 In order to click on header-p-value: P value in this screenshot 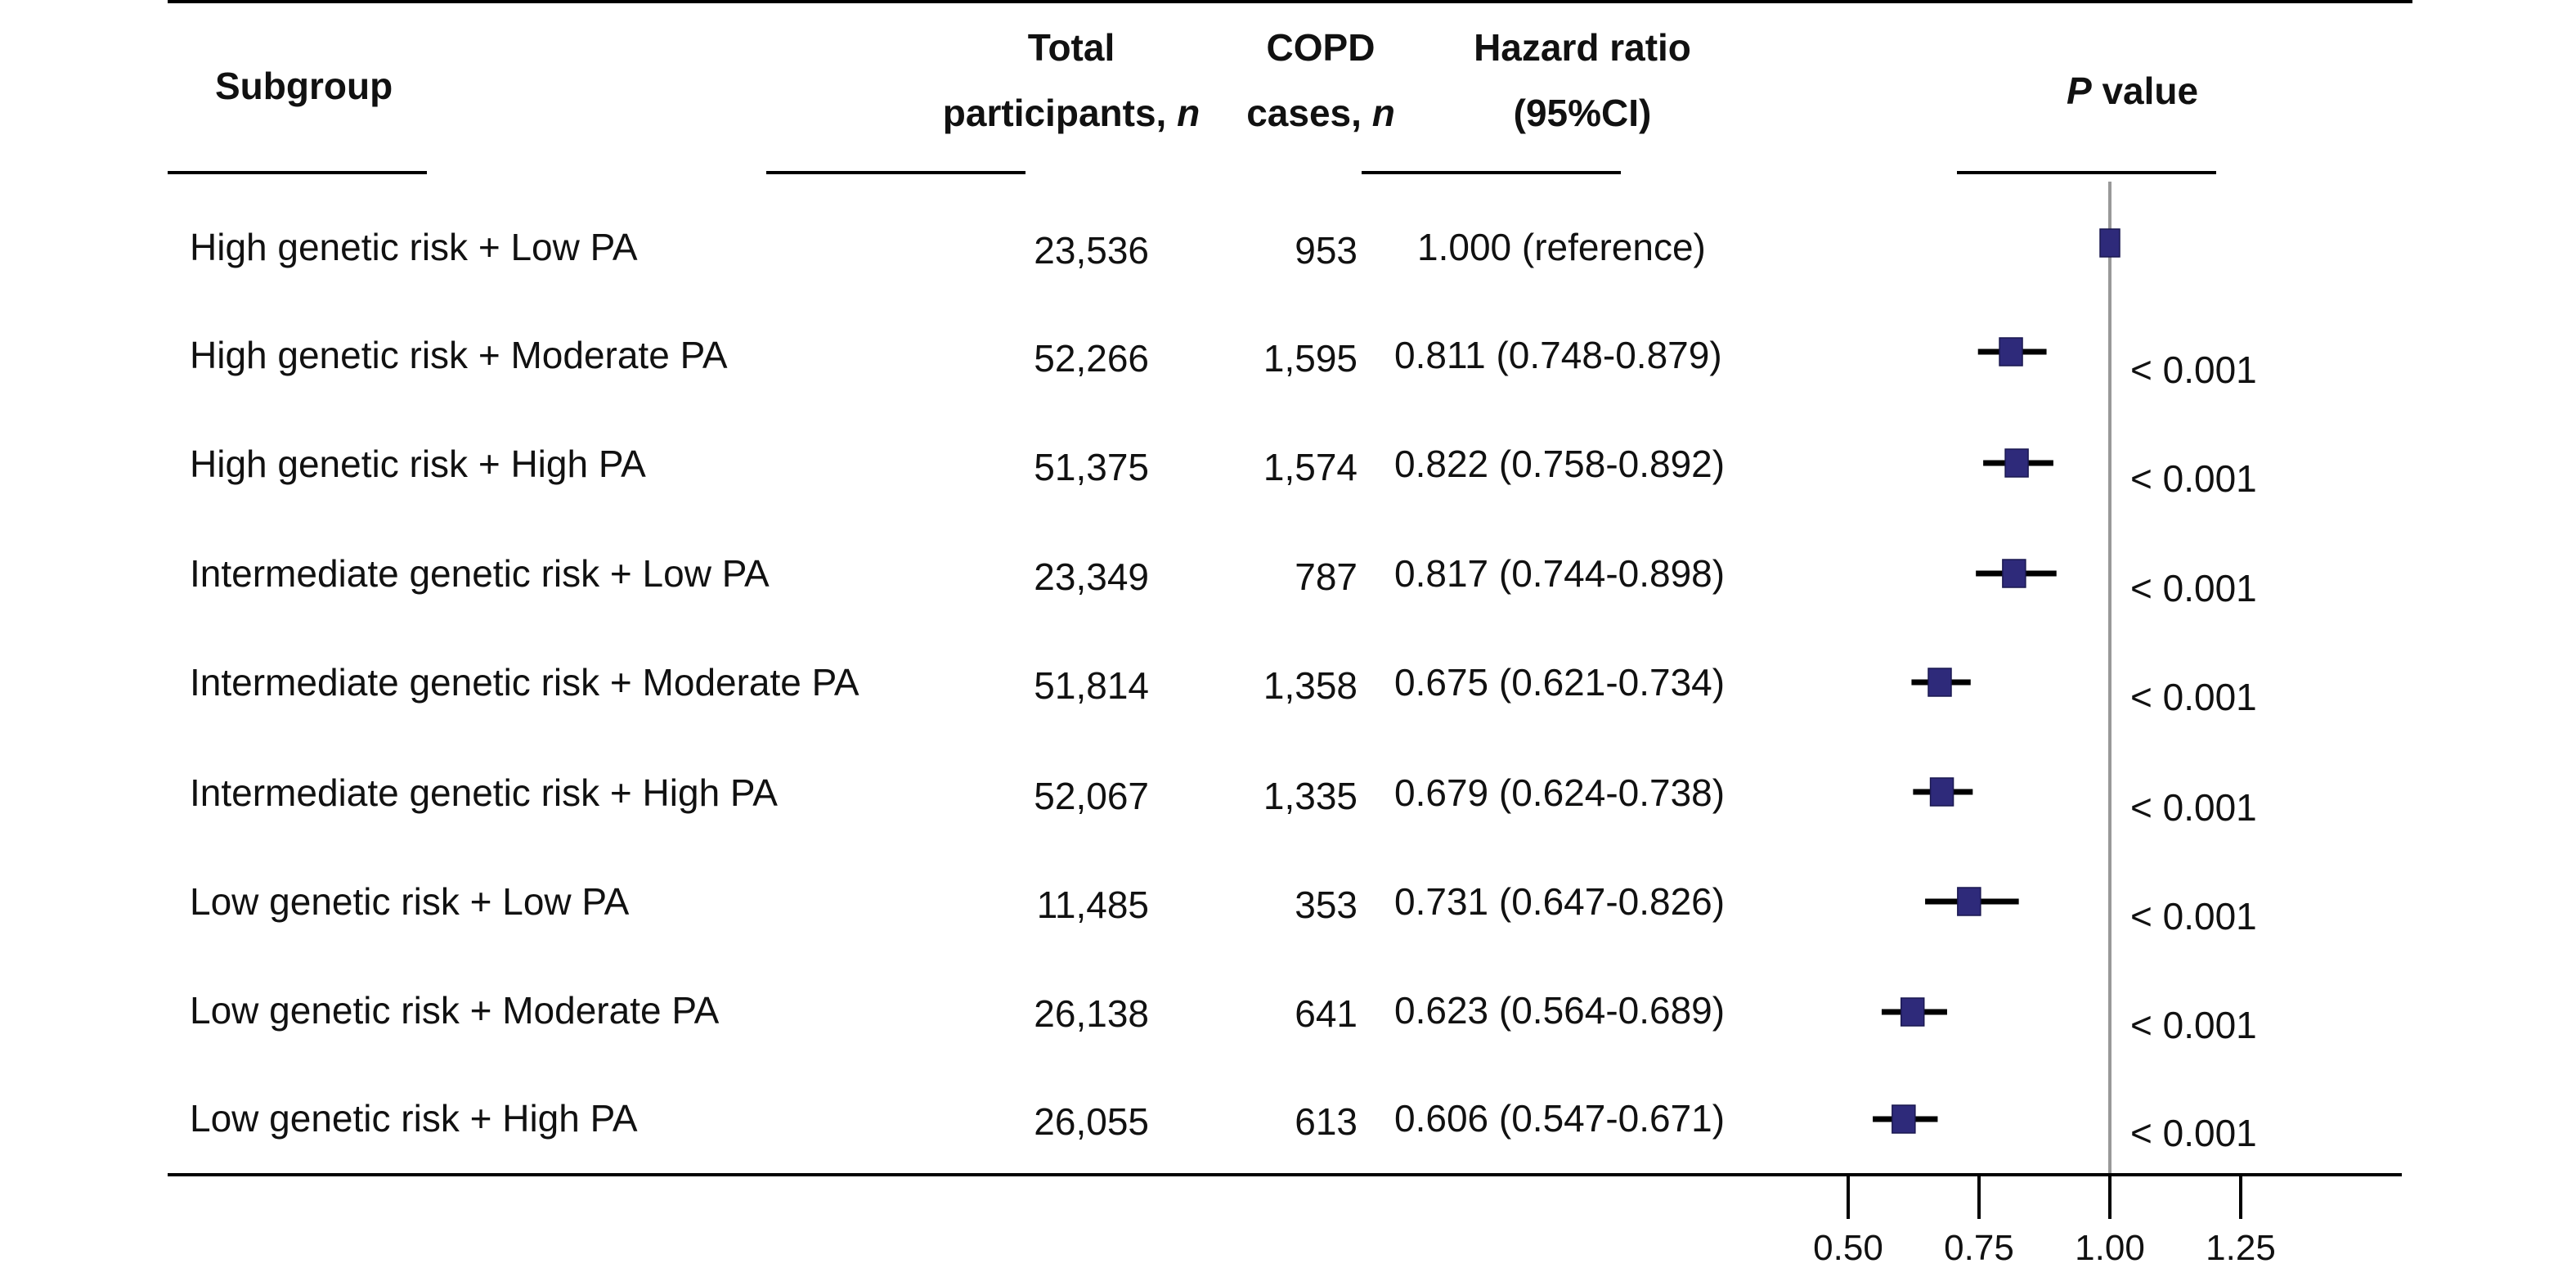, I will do `click(2133, 91)`.